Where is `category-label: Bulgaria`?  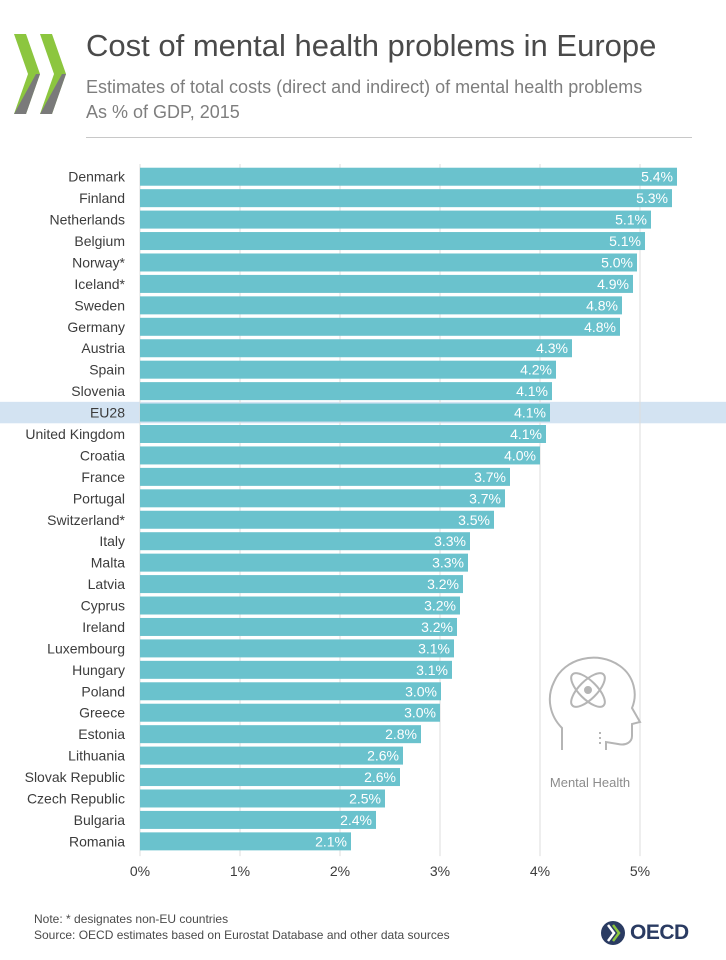 category-label: Bulgaria is located at coordinates (100, 820).